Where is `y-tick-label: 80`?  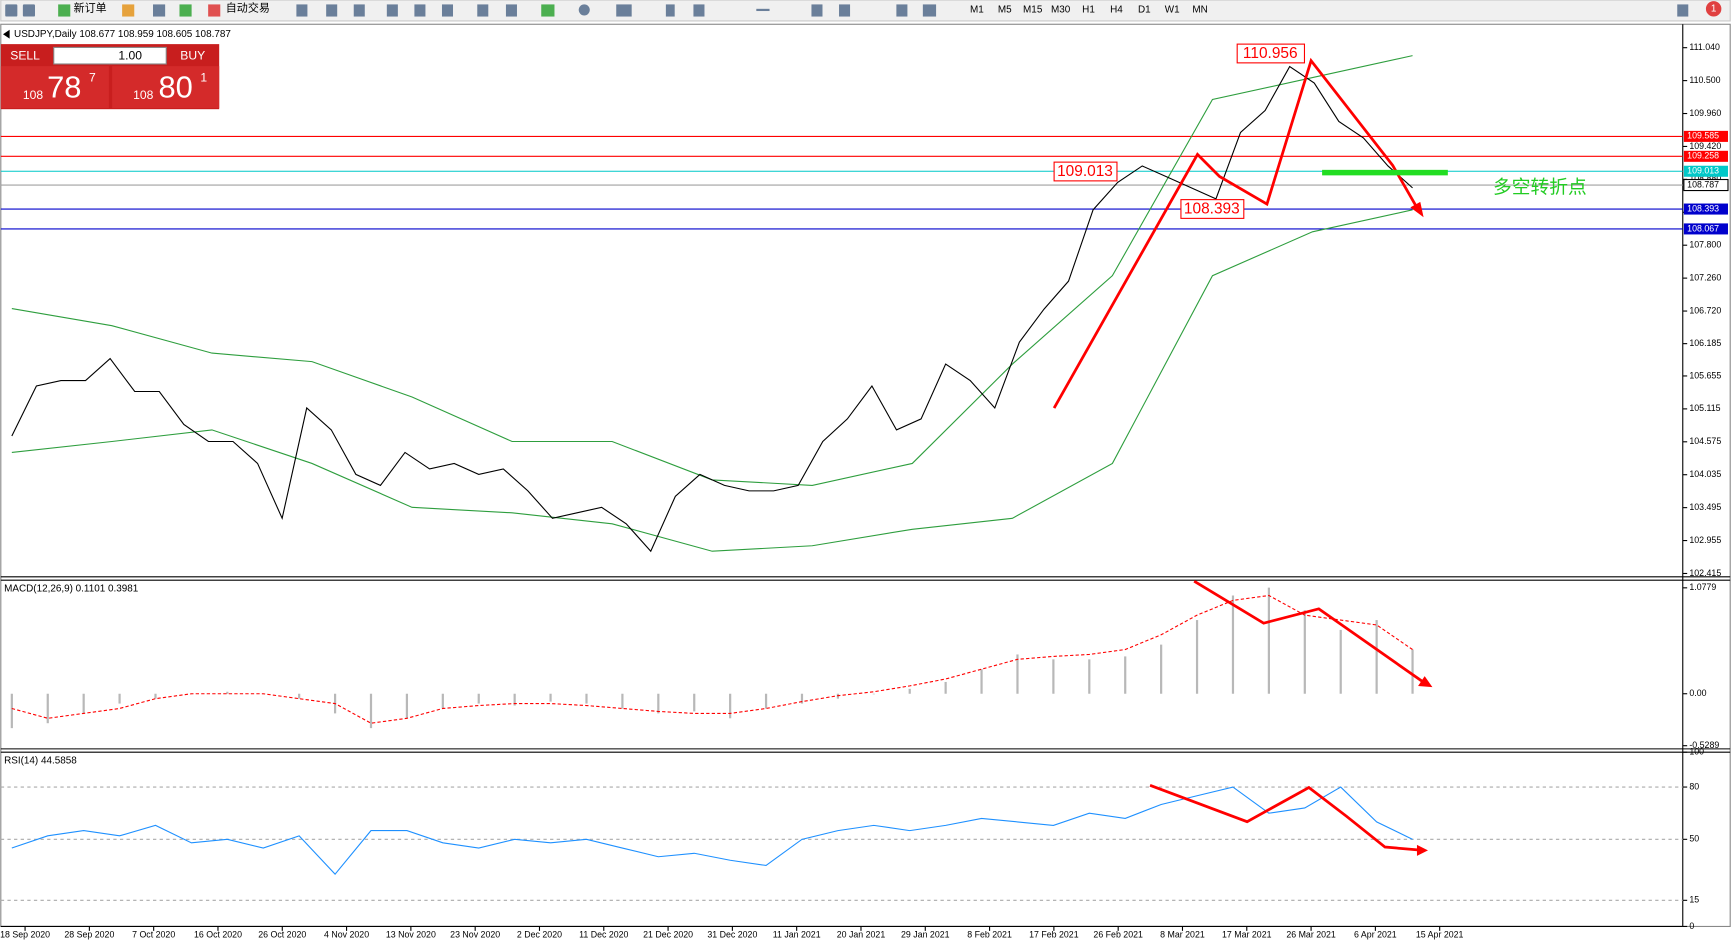 y-tick-label: 80 is located at coordinates (1694, 786).